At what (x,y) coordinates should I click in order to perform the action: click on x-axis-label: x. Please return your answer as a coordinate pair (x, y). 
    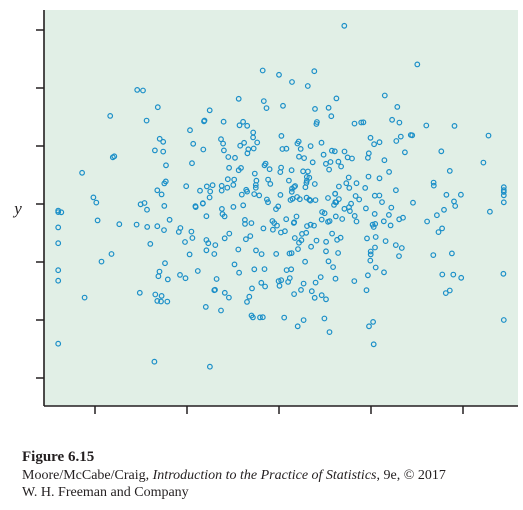
    Looking at the image, I should click on (281, 423).